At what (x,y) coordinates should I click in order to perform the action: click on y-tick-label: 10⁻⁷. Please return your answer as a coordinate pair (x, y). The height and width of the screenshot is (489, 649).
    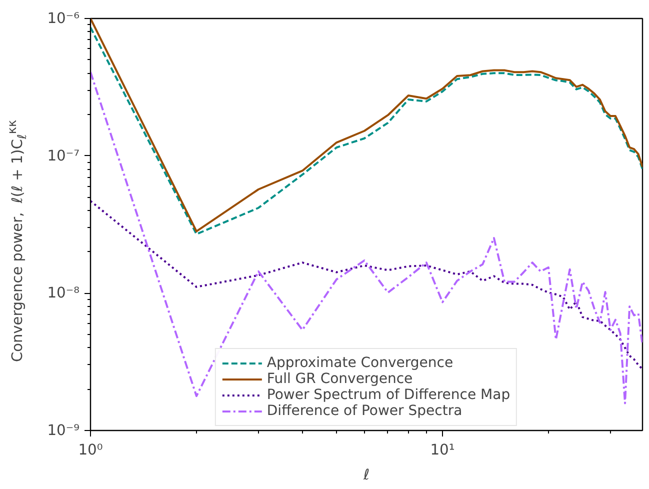
    Looking at the image, I should click on (63, 155).